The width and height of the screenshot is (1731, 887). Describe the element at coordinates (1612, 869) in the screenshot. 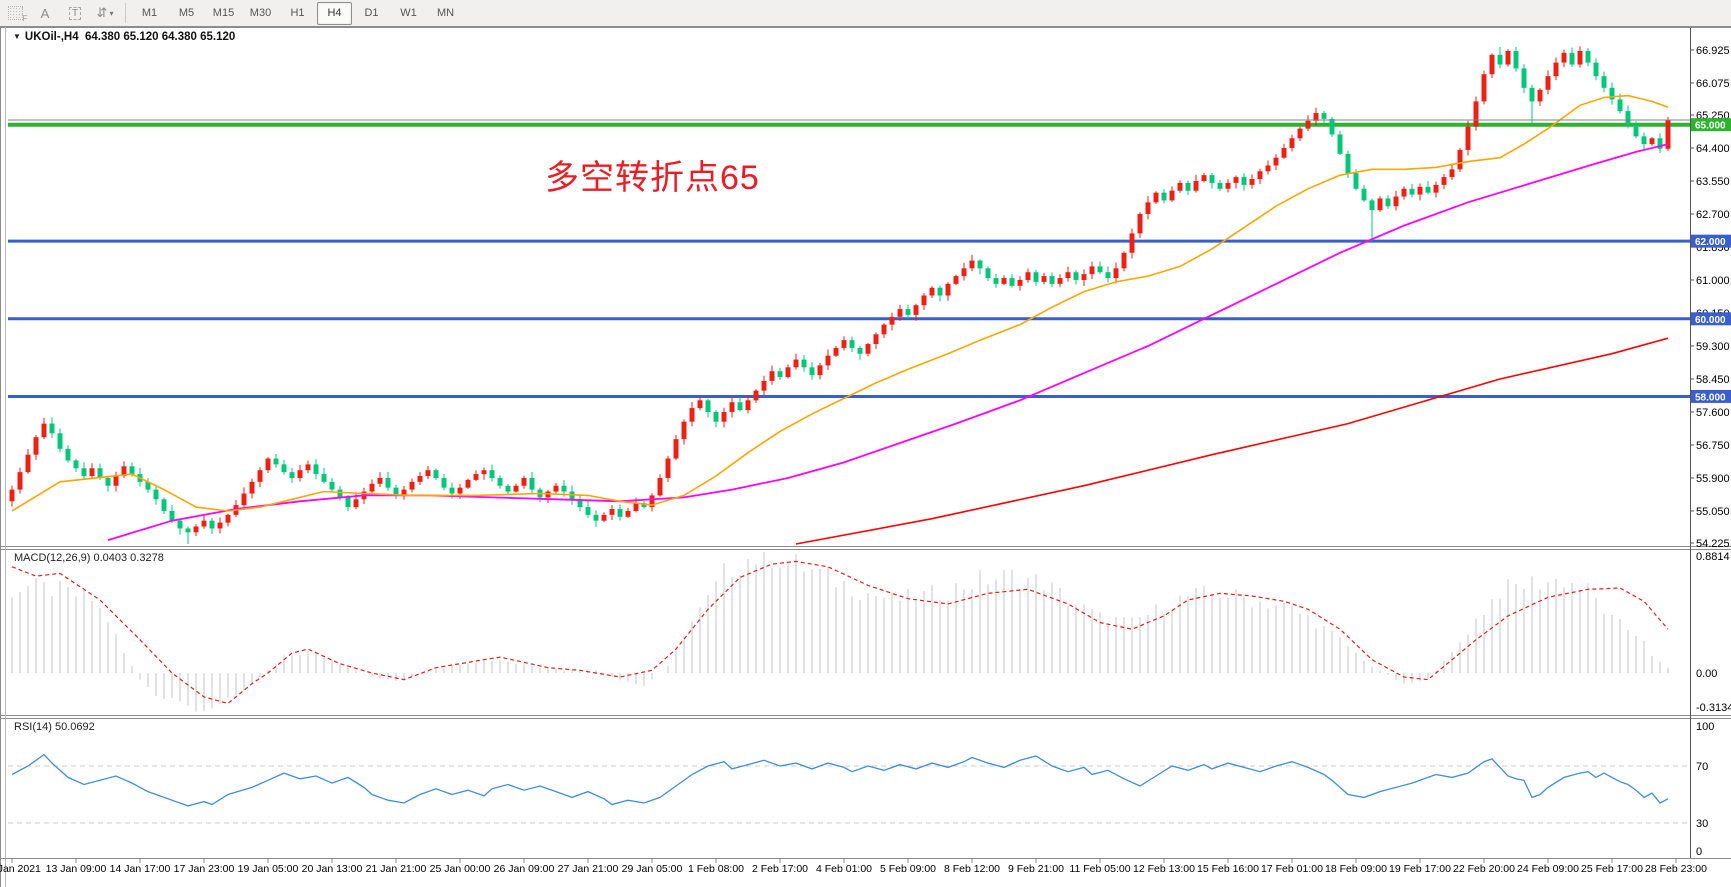

I see `svg-text: 25 Feb 17:00` at that location.